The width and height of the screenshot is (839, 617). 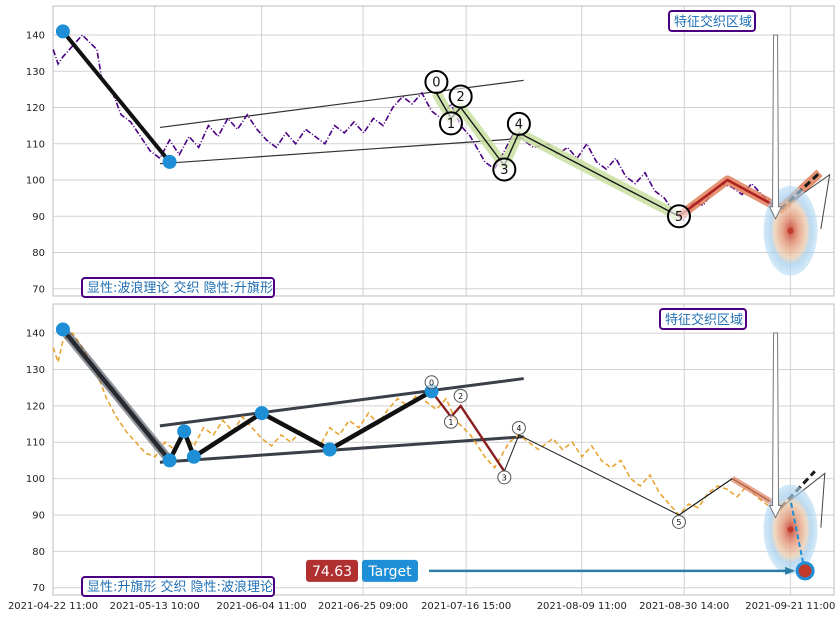 What do you see at coordinates (684, 606) in the screenshot?
I see `x-tick-label: 2021-08-30 14:00` at bounding box center [684, 606].